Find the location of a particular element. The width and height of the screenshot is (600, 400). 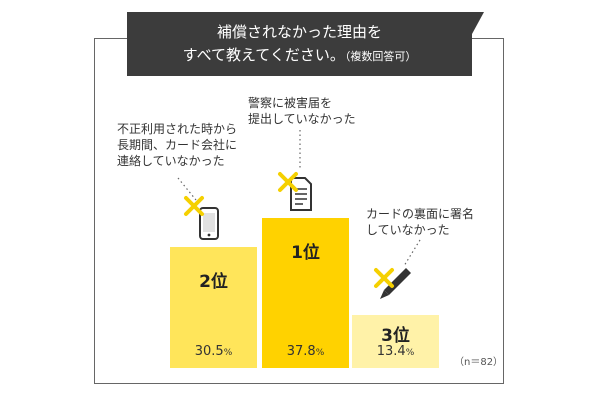

title-line-2: すべて教えてください。（複数回答可） is located at coordinates (299, 56).